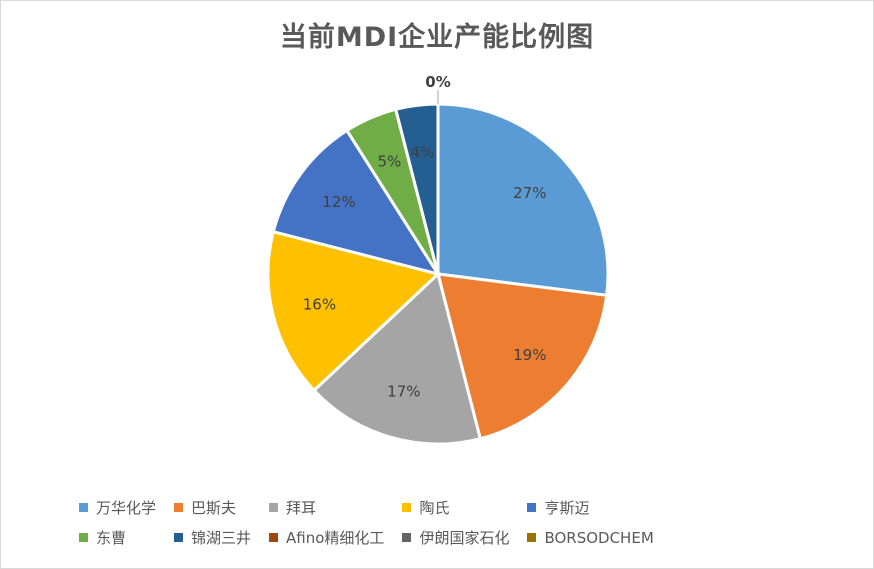 The width and height of the screenshot is (874, 569). I want to click on data-label-5: 5%, so click(389, 162).